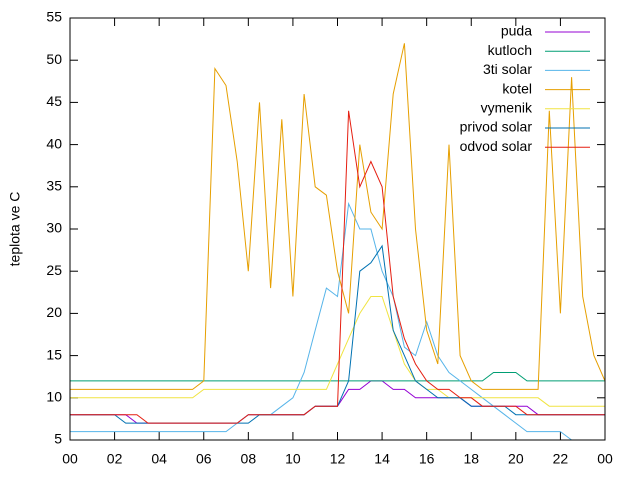  Describe the element at coordinates (510, 50) in the screenshot. I see `legend-label: kutloch` at that location.